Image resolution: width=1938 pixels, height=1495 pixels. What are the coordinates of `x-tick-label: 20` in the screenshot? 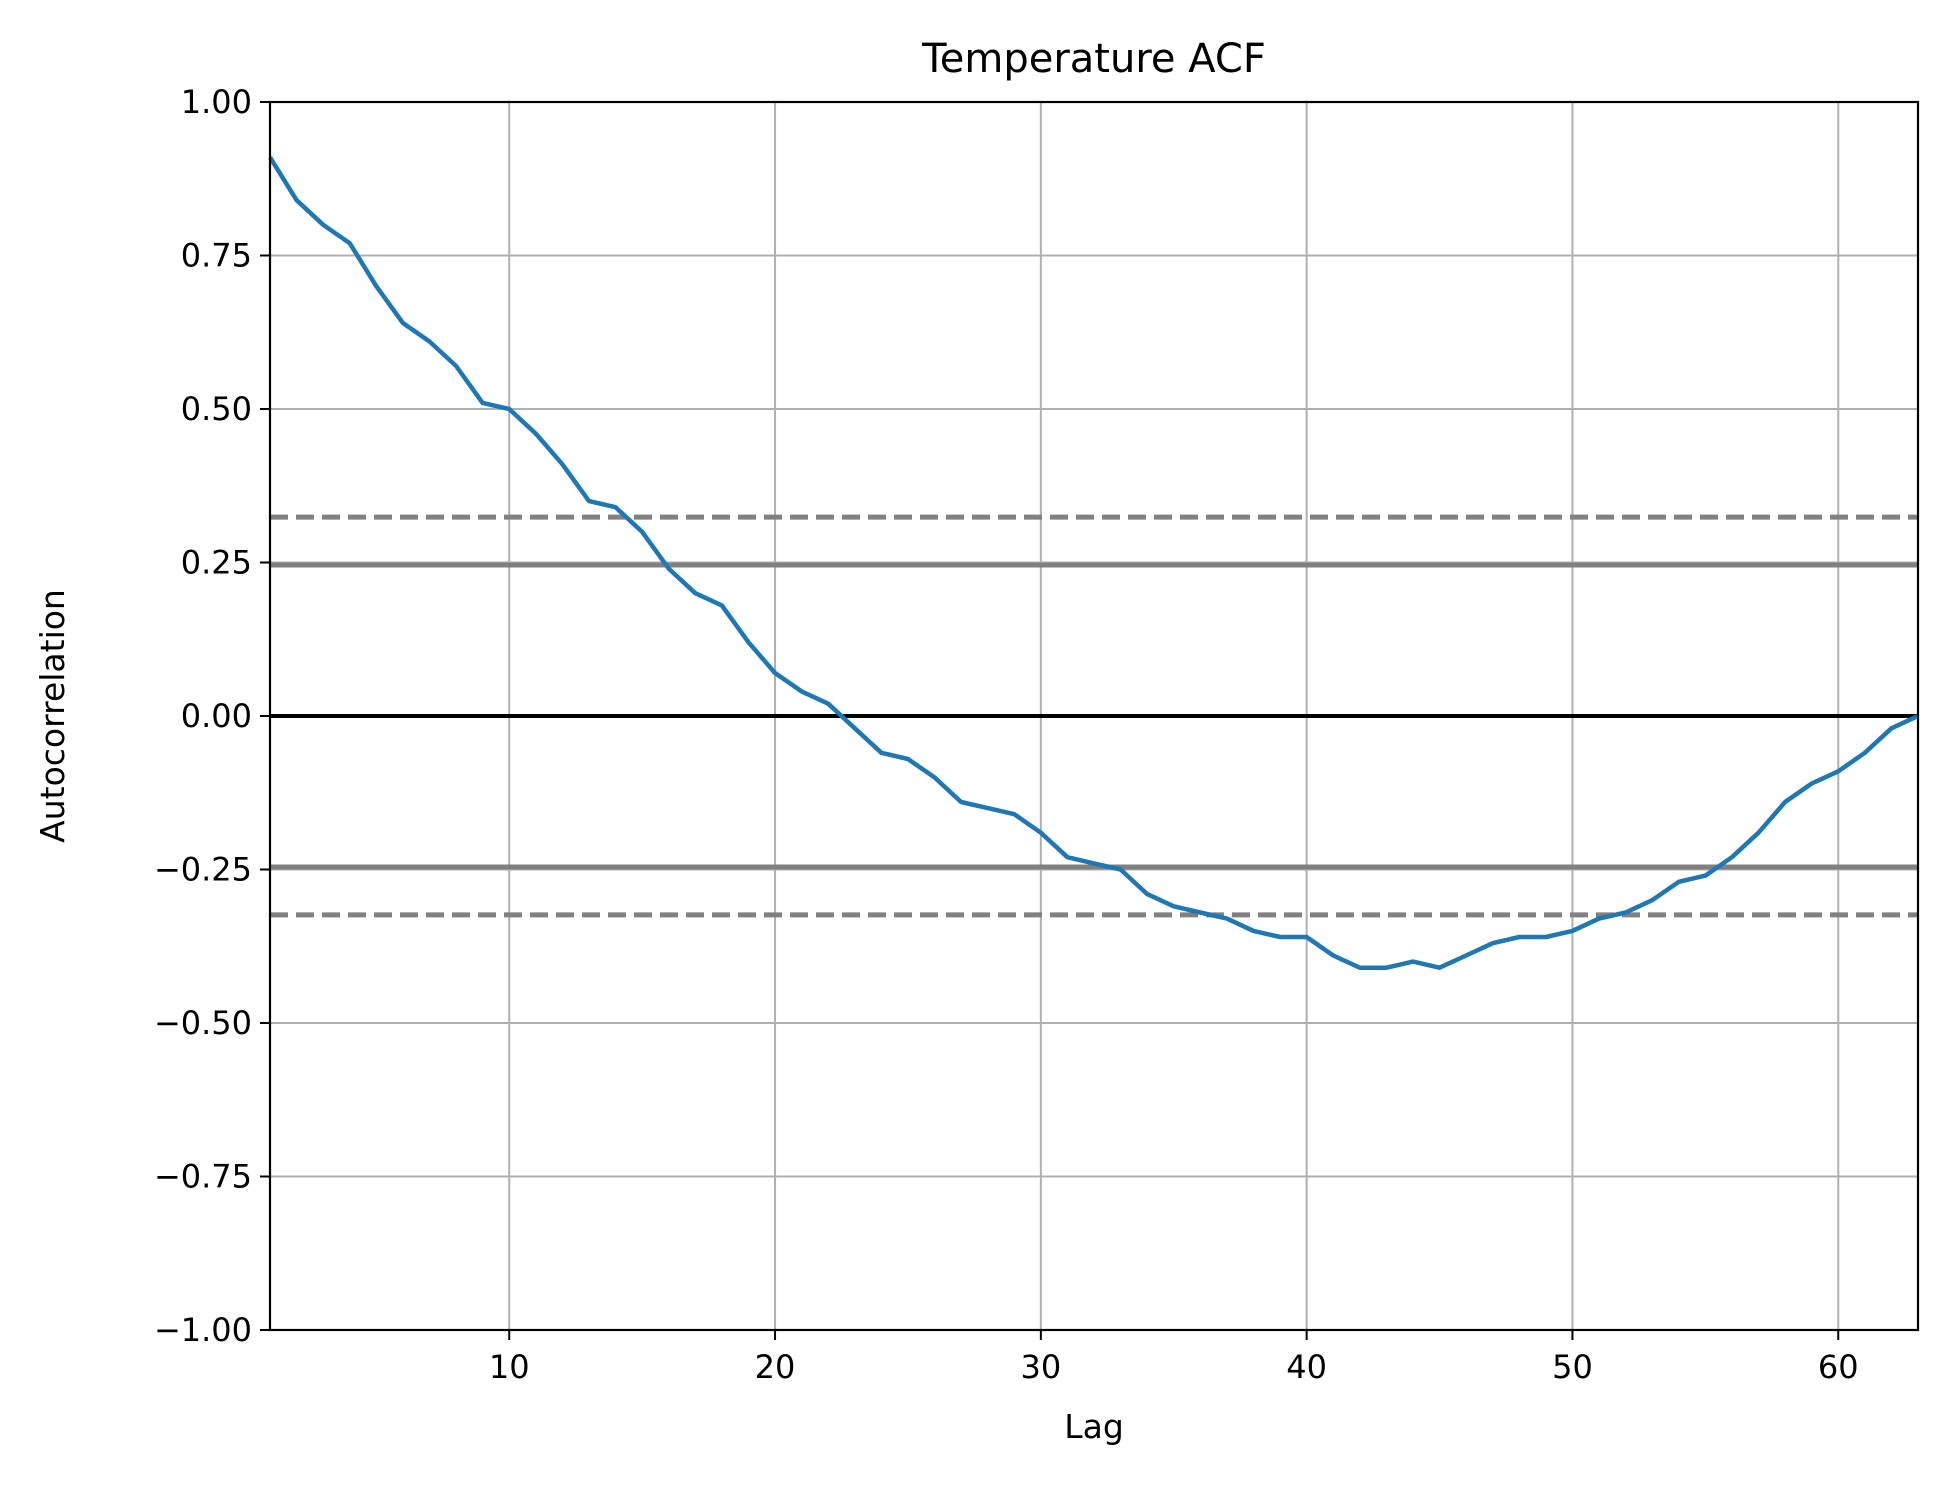 It's located at (775, 1367).